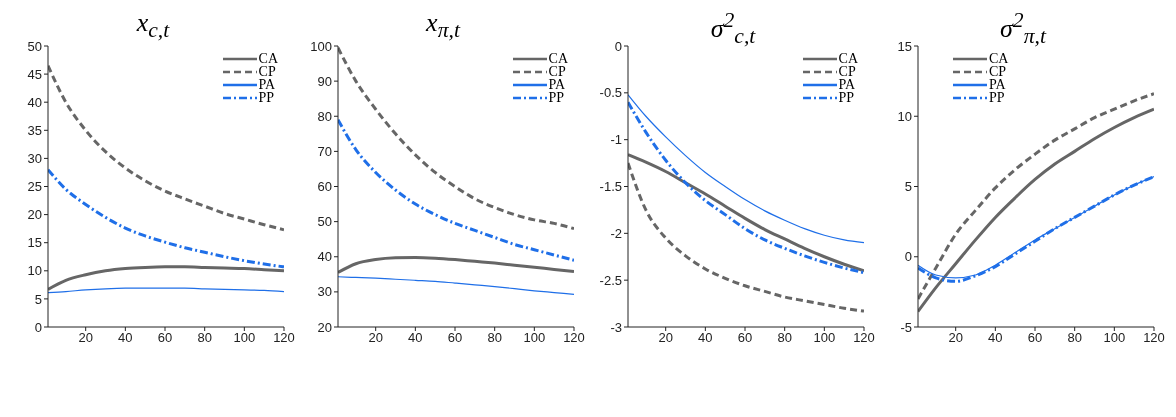 Image resolution: width=1176 pixels, height=417 pixels. What do you see at coordinates (324, 116) in the screenshot?
I see `y-tick-label: 80` at bounding box center [324, 116].